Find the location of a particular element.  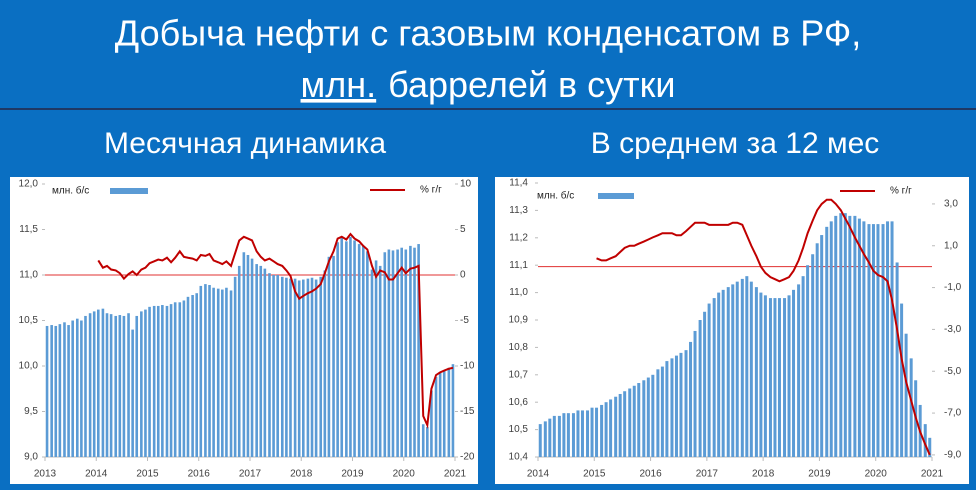

x-tick-label: 2020 is located at coordinates (876, 474).